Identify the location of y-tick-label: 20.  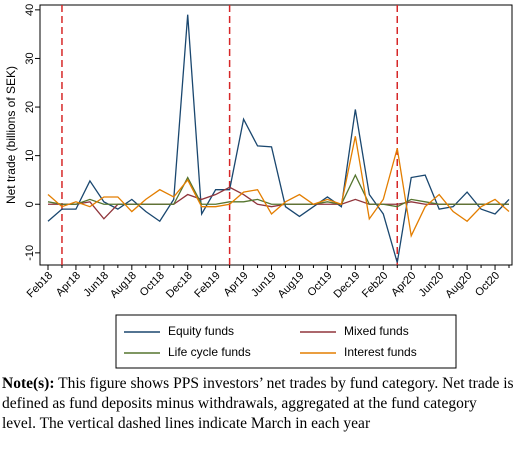
(30, 107).